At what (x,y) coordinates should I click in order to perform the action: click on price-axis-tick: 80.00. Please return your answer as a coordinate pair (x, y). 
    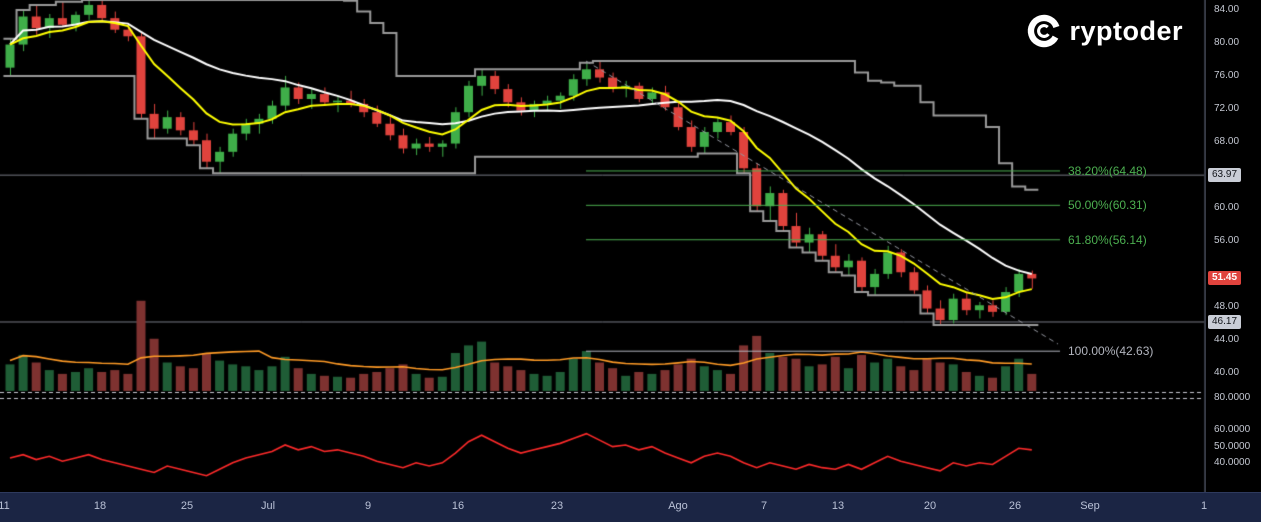
    Looking at the image, I should click on (1227, 42).